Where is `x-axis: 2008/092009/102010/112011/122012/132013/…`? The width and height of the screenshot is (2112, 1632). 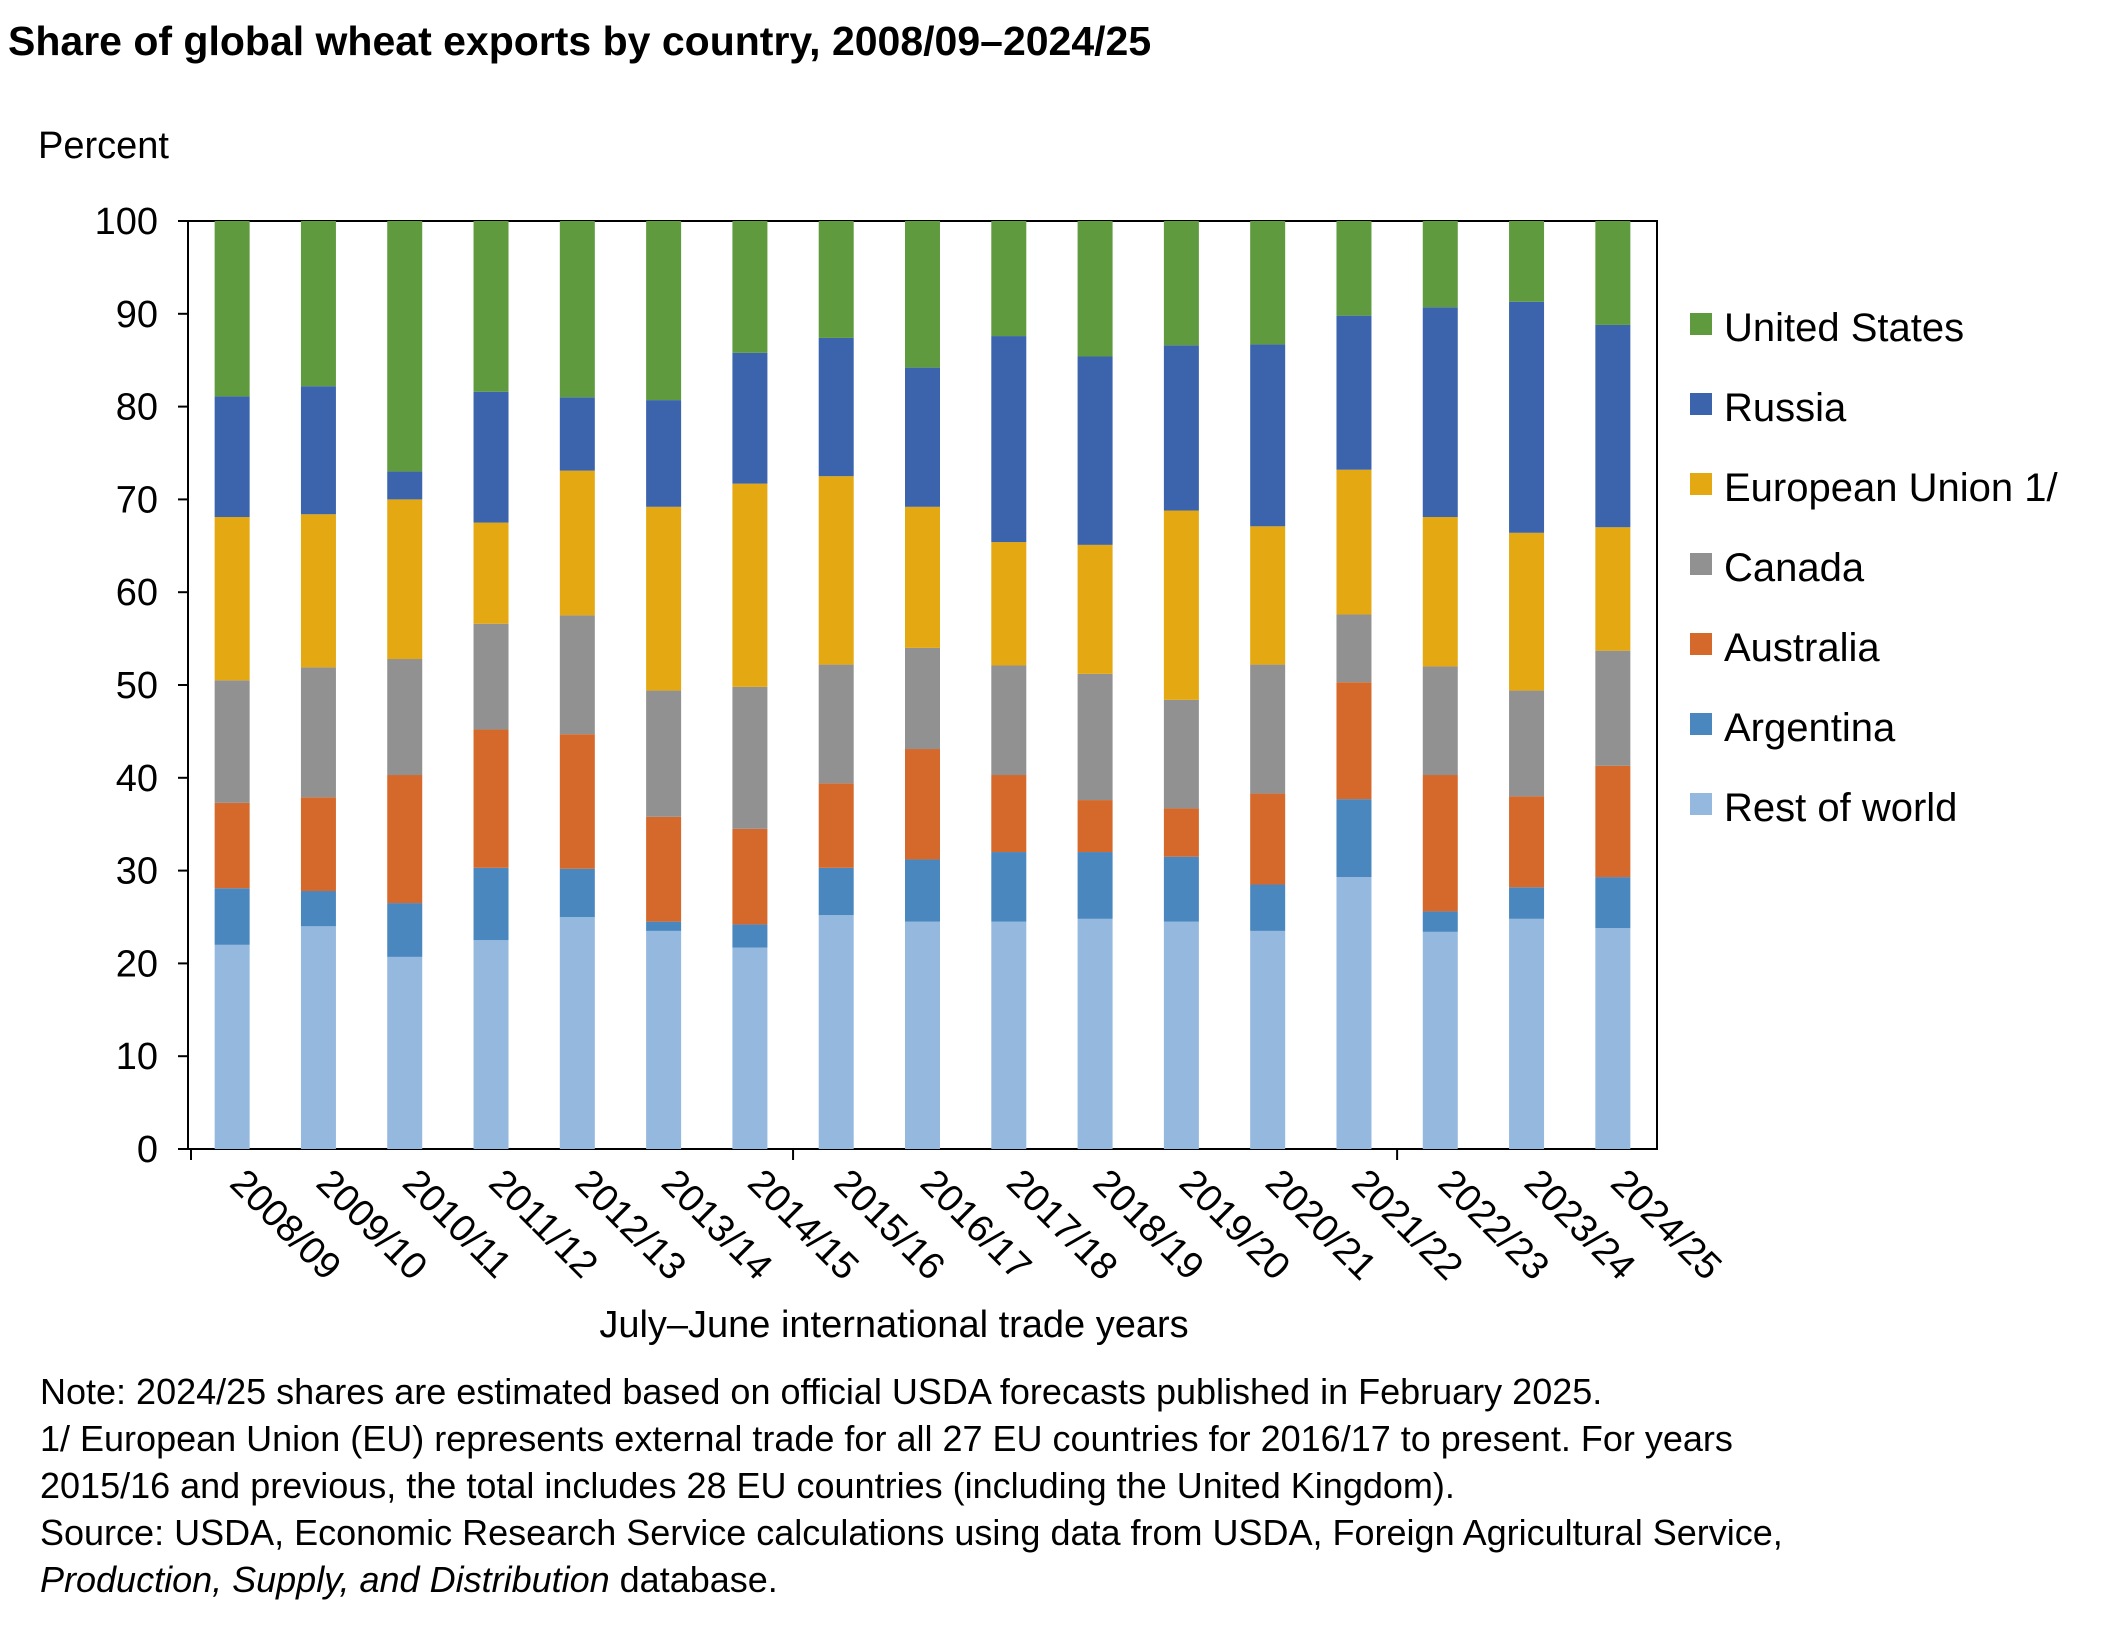 x-axis: 2008/092009/102010/112011/122012/132013/… is located at coordinates (959, 1219).